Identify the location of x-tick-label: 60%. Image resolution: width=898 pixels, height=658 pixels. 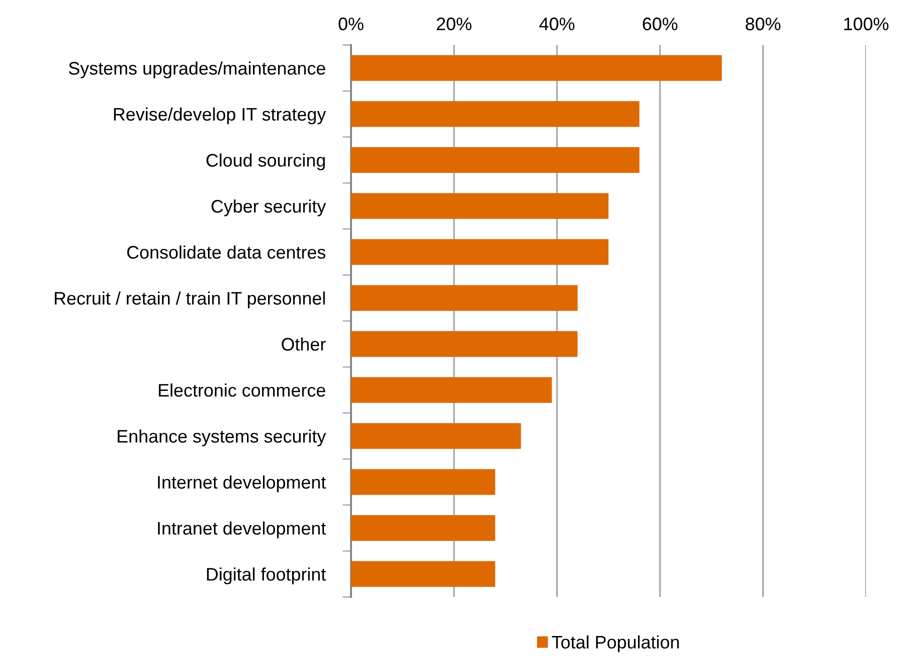
(660, 24).